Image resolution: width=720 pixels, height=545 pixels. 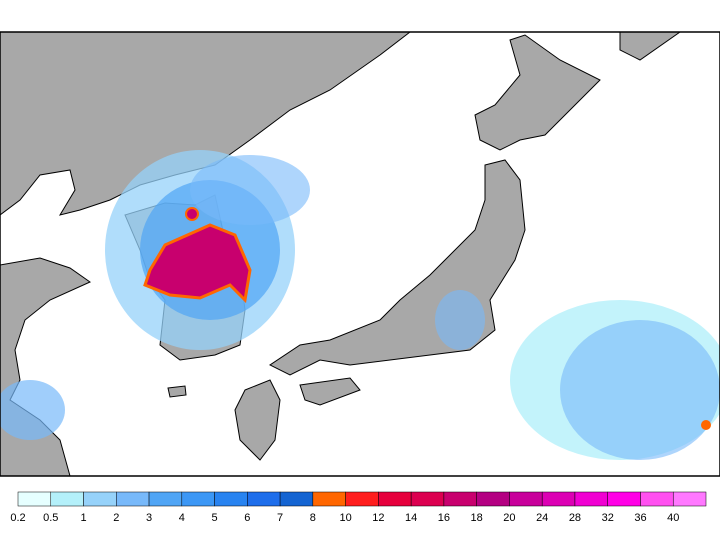 I want to click on colorbar-label: 28, so click(x=575, y=518).